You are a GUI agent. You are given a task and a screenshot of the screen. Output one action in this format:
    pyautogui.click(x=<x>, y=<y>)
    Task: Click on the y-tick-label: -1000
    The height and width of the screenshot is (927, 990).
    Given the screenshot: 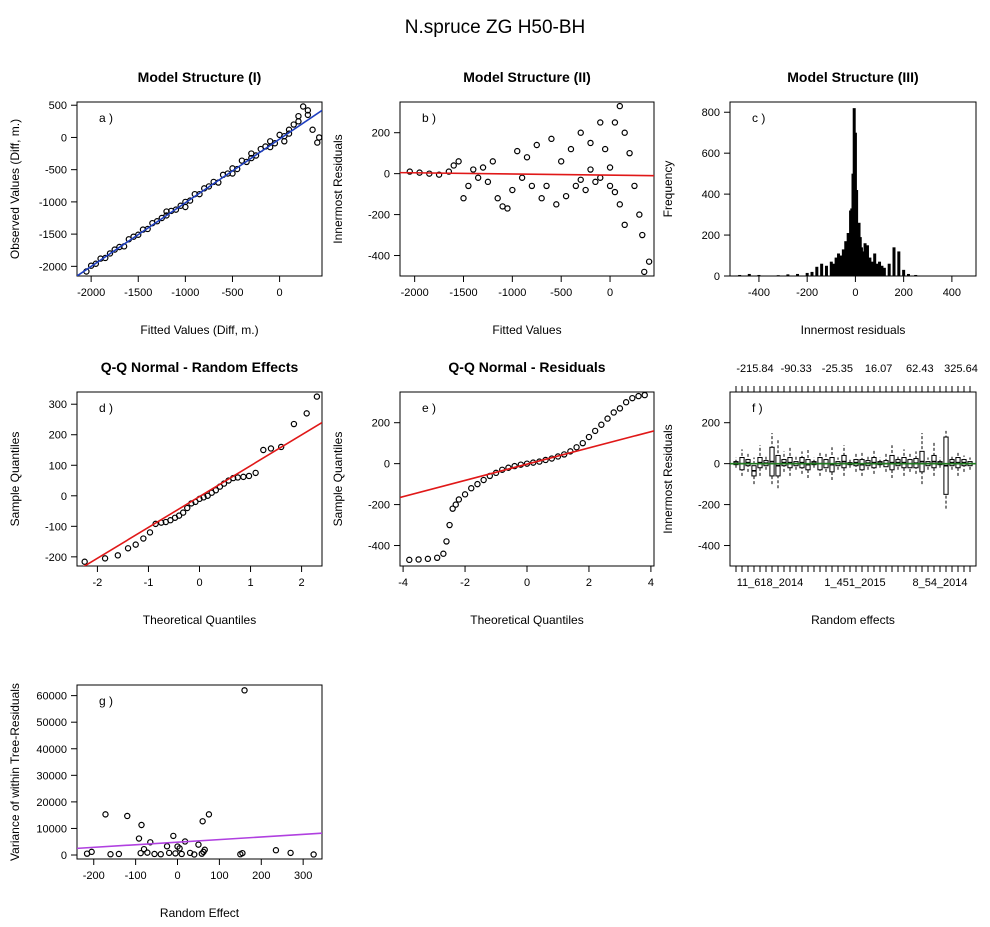 What is the action you would take?
    pyautogui.click(x=53, y=203)
    